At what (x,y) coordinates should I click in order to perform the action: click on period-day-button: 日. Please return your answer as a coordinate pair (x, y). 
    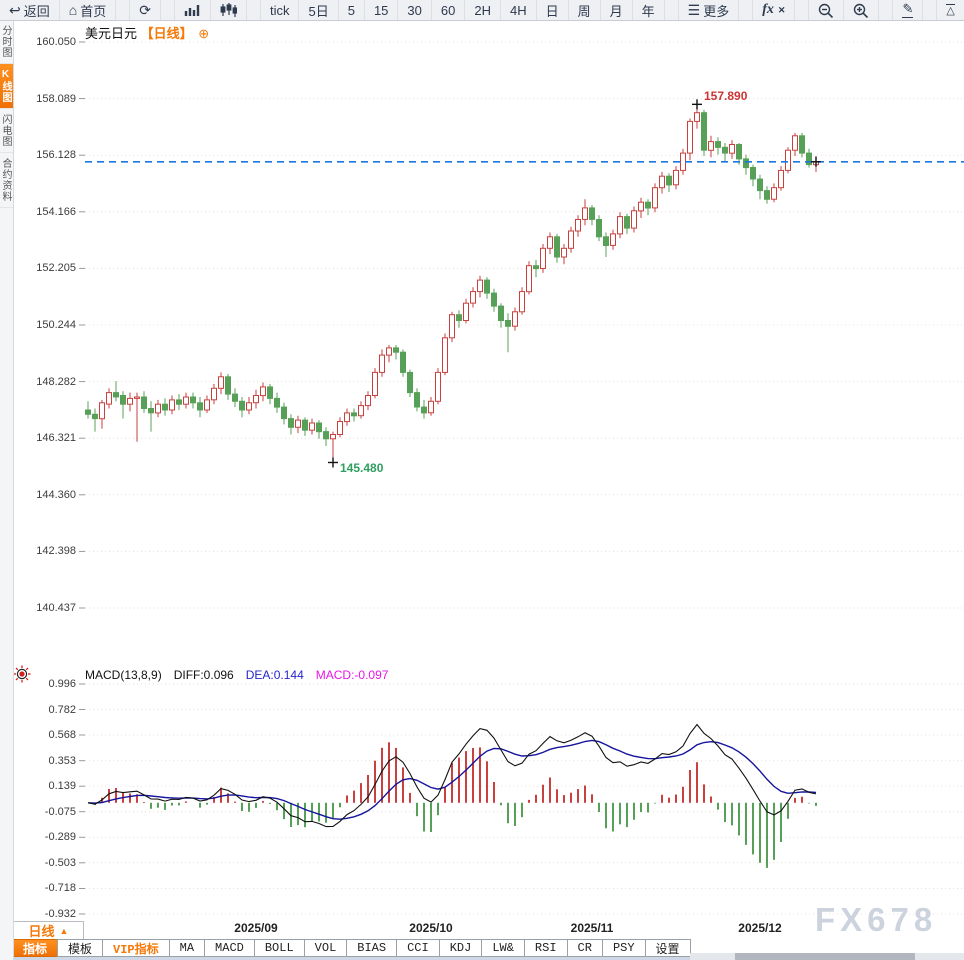
    Looking at the image, I should click on (552, 10).